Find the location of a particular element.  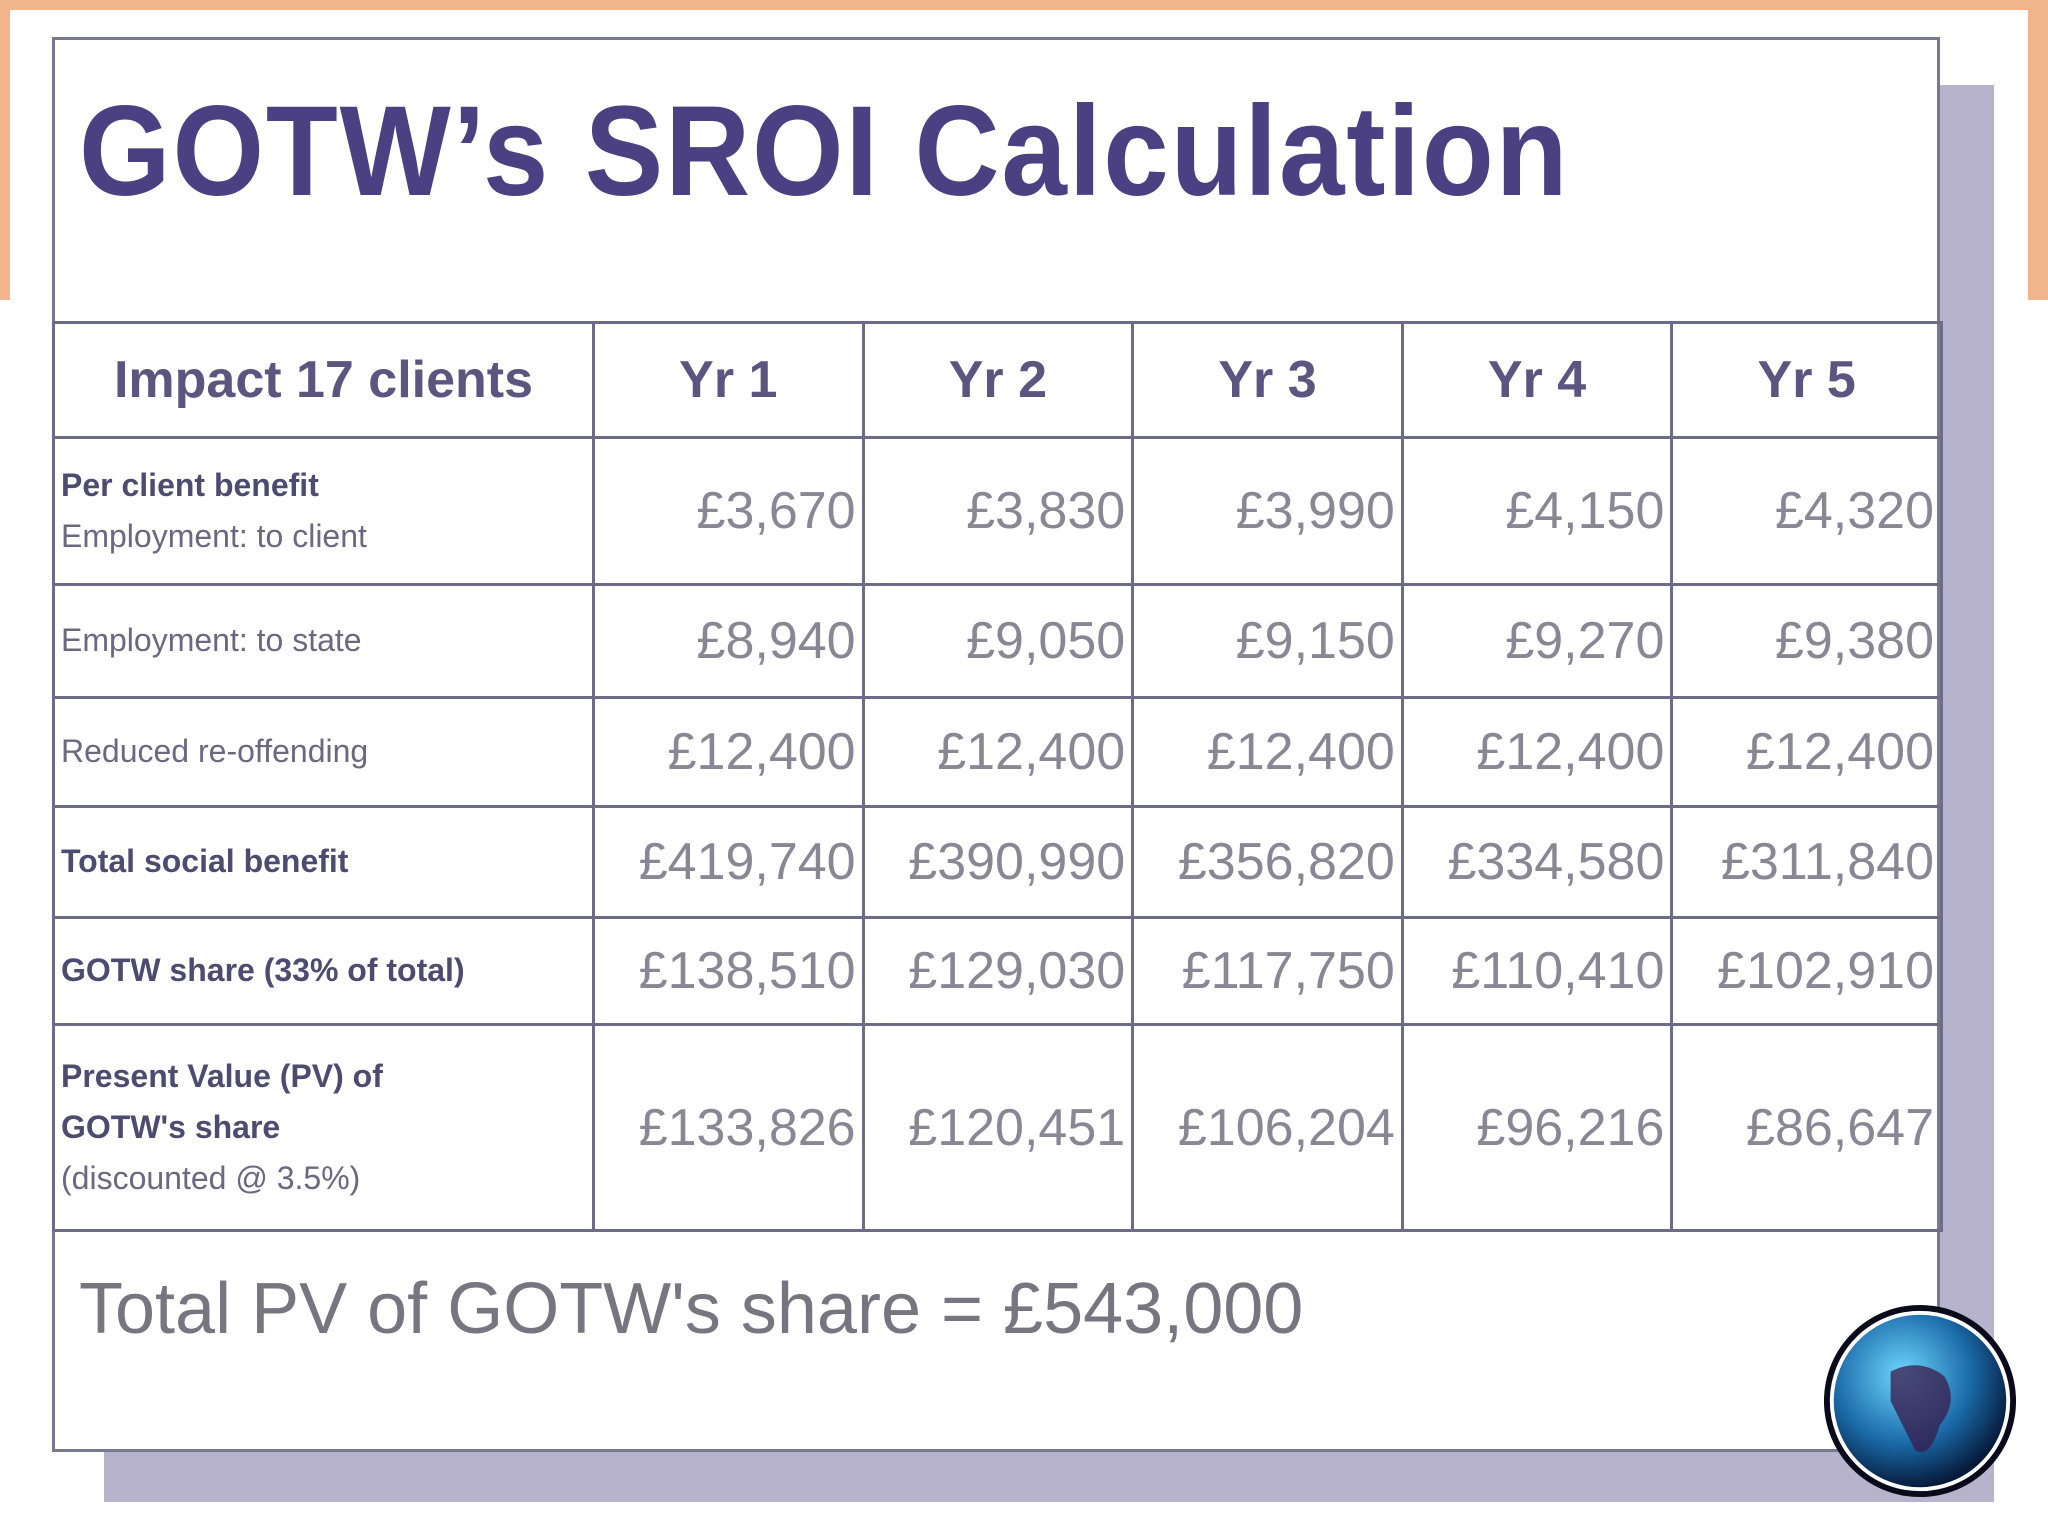

label-line: Employment: to client is located at coordinates (214, 536).